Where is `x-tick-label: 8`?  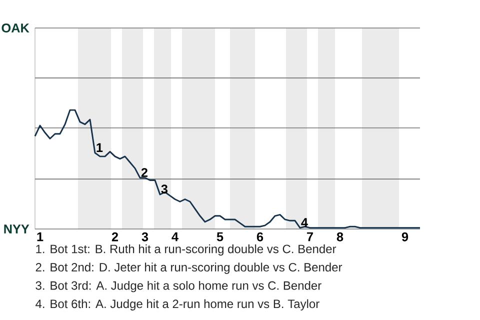 x-tick-label: 8 is located at coordinates (340, 237).